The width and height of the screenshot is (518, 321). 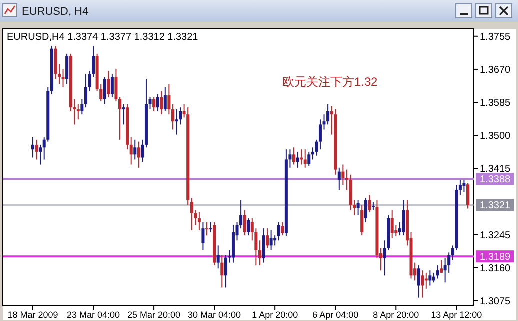 What do you see at coordinates (335, 315) in the screenshot?
I see `x-tick-label: 6 Apr 04:00` at bounding box center [335, 315].